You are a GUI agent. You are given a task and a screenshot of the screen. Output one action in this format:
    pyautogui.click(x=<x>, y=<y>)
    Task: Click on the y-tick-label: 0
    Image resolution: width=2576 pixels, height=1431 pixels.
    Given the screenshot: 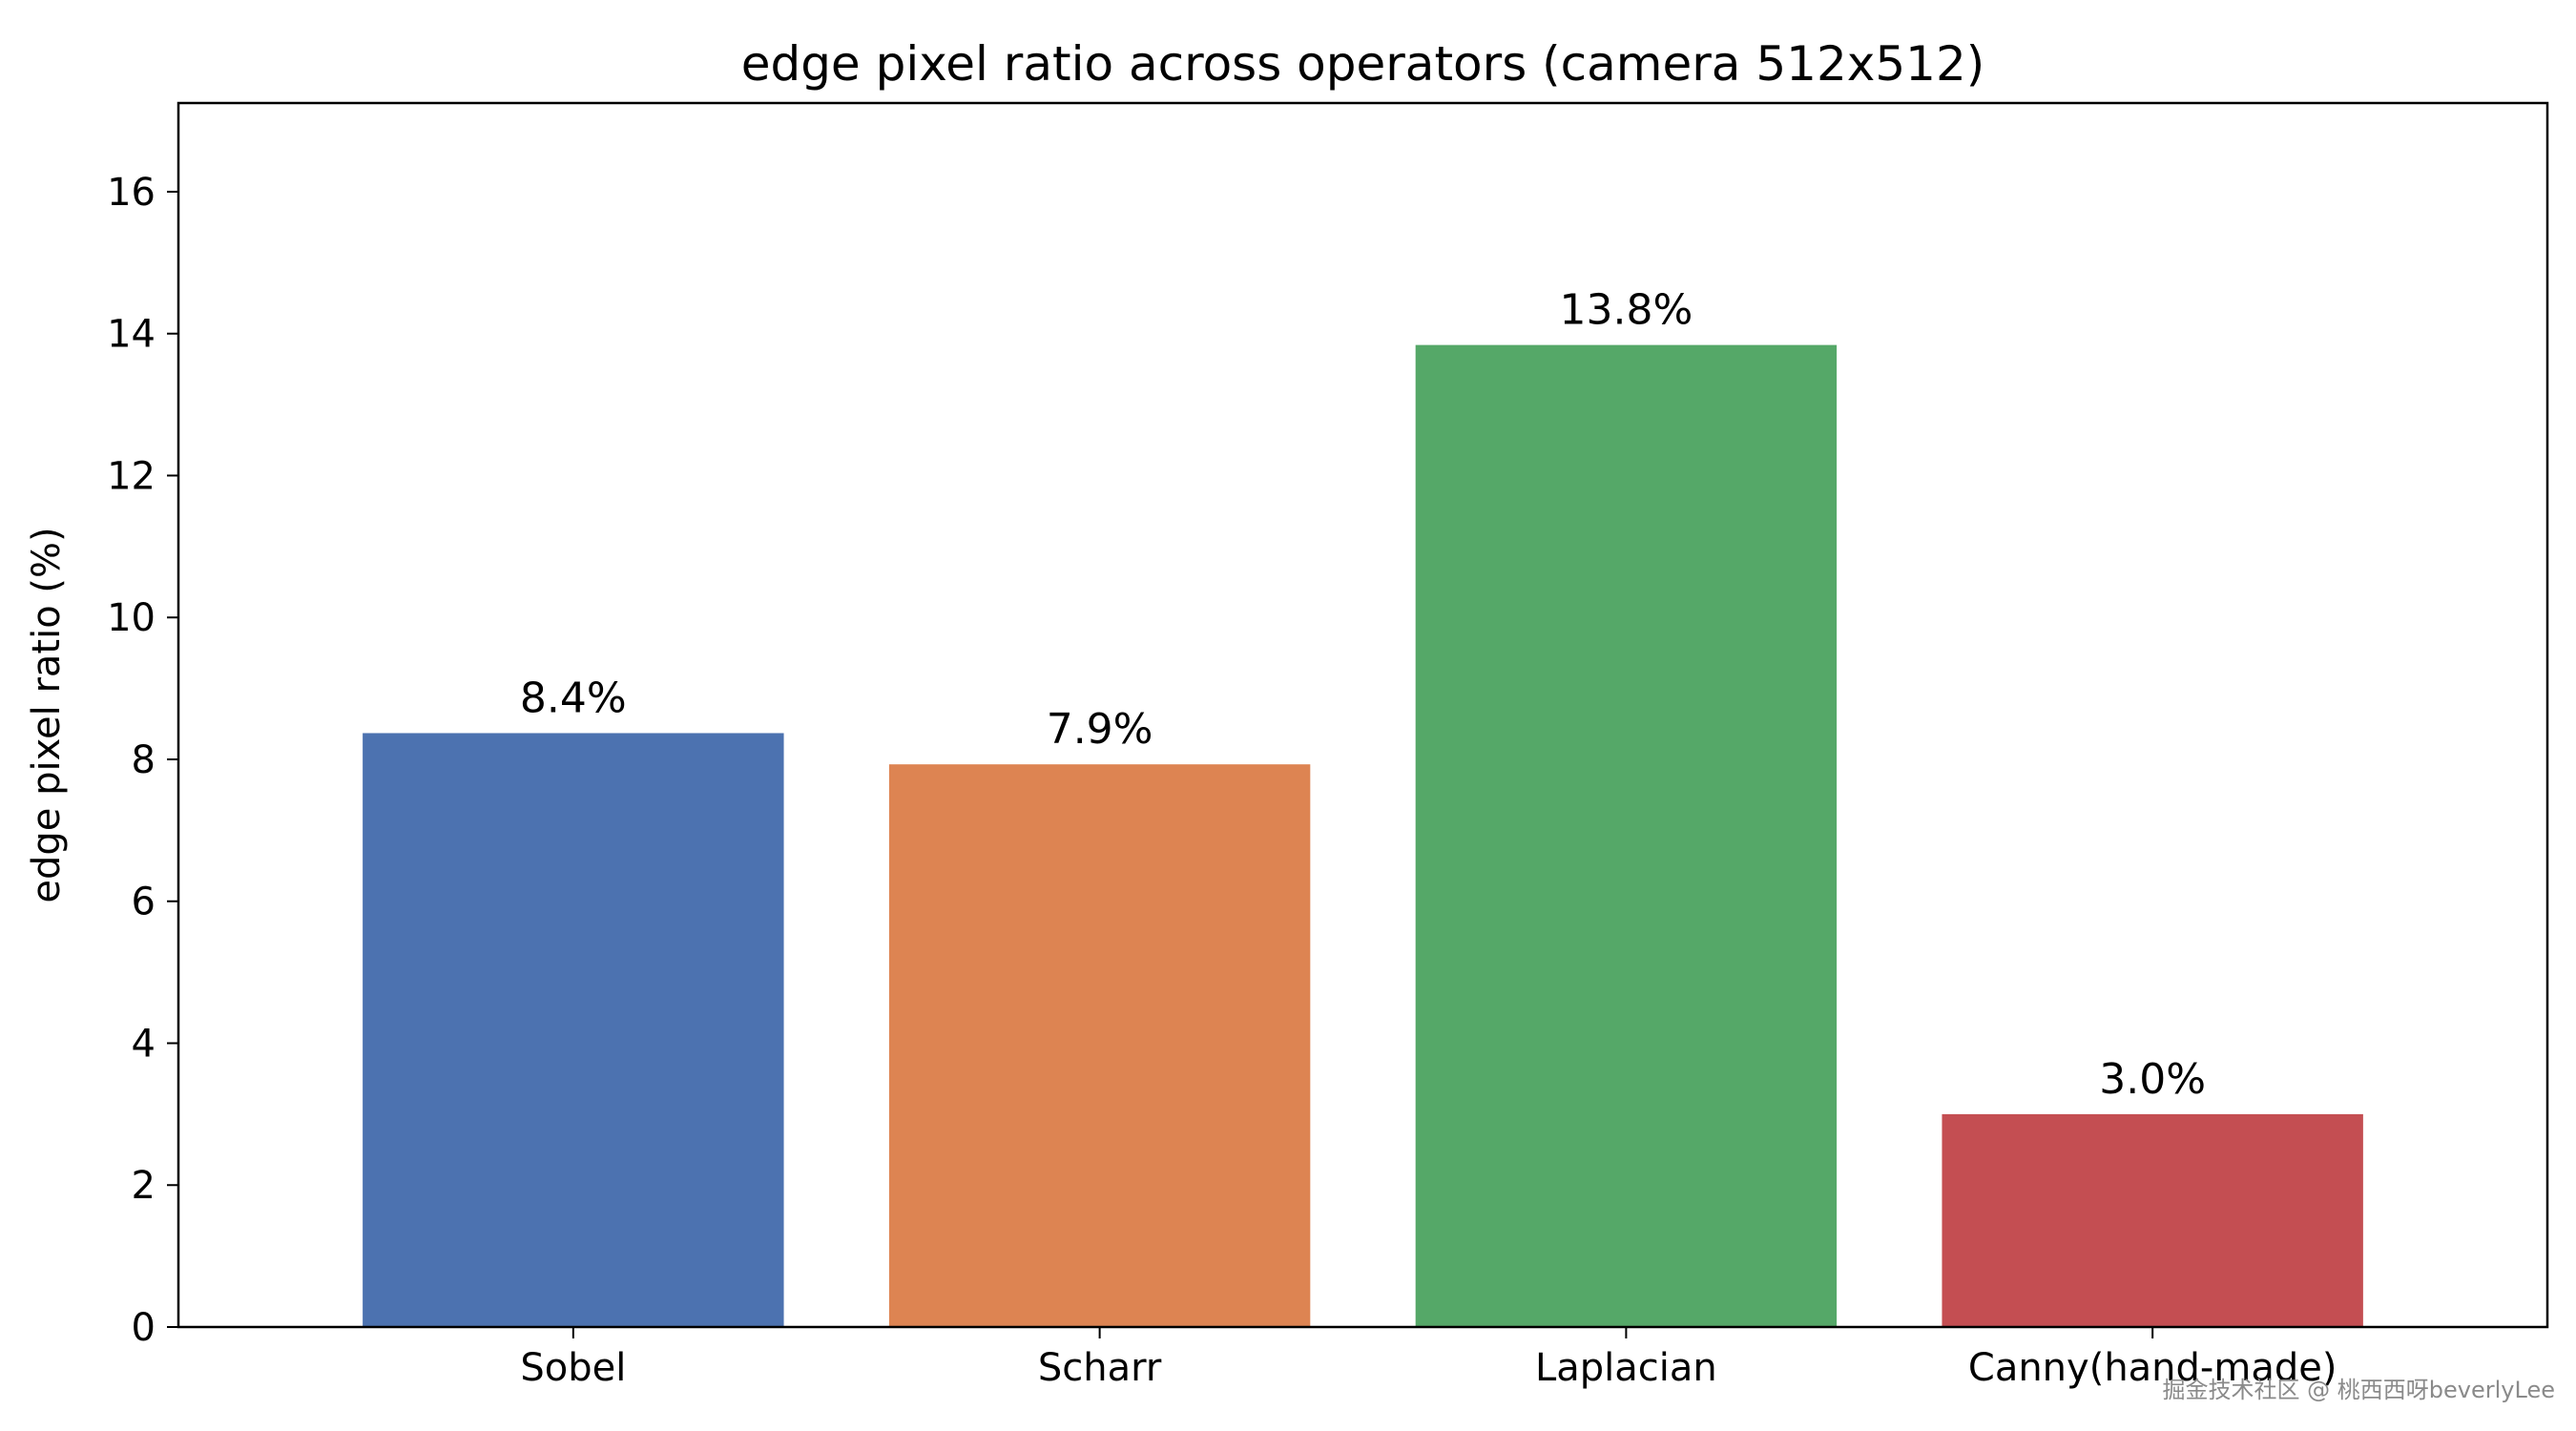 What is the action you would take?
    pyautogui.click(x=144, y=1328)
    